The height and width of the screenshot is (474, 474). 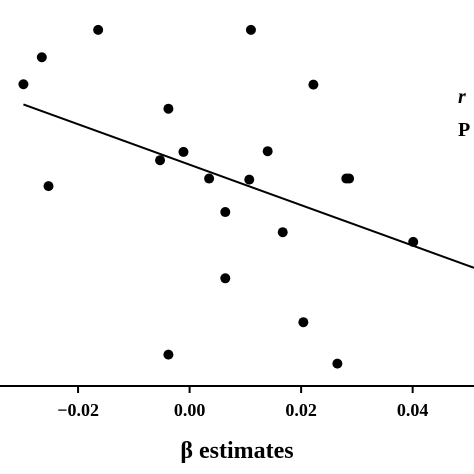 I want to click on x-tick-label: −0.02, so click(x=78, y=410).